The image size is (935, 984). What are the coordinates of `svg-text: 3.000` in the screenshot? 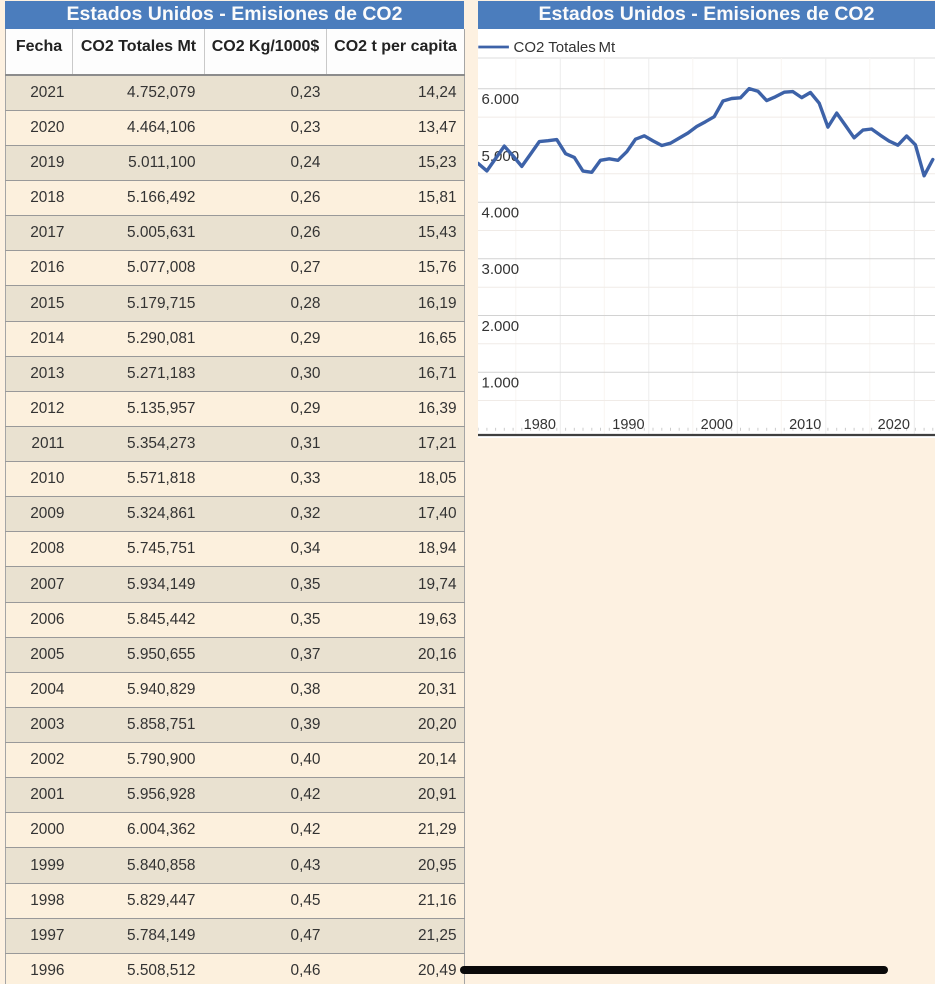 It's located at (501, 269).